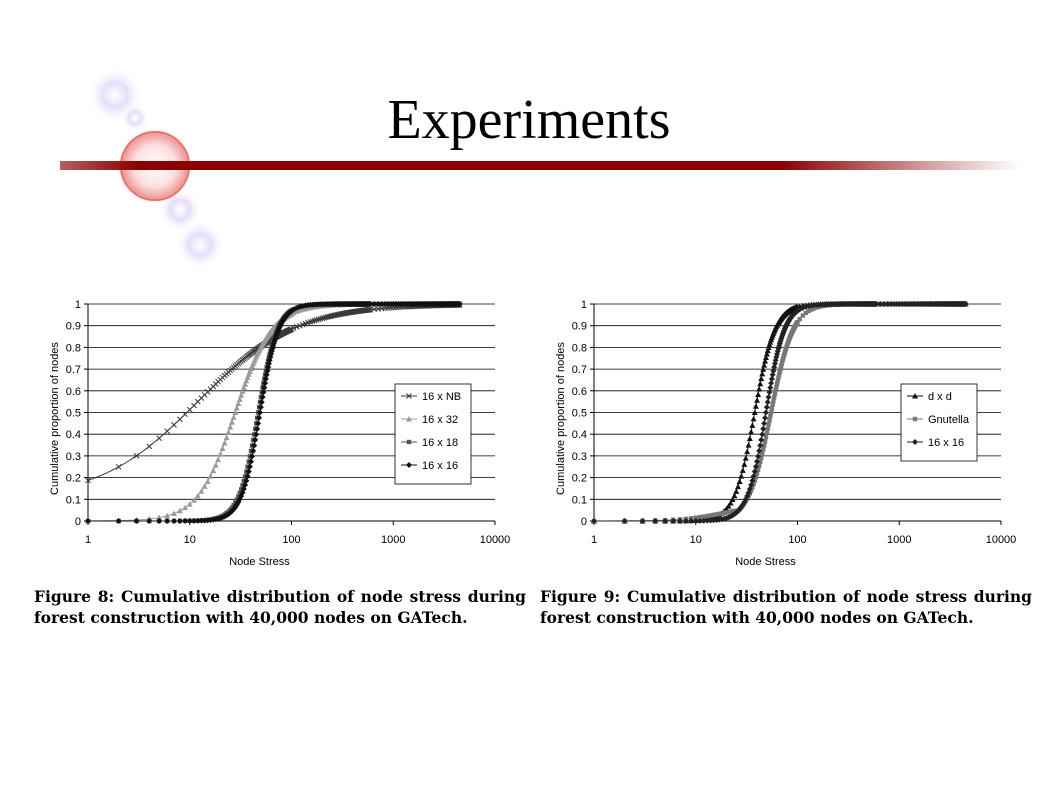 The height and width of the screenshot is (794, 1058). I want to click on x-axis-label: Node Stress, so click(765, 562).